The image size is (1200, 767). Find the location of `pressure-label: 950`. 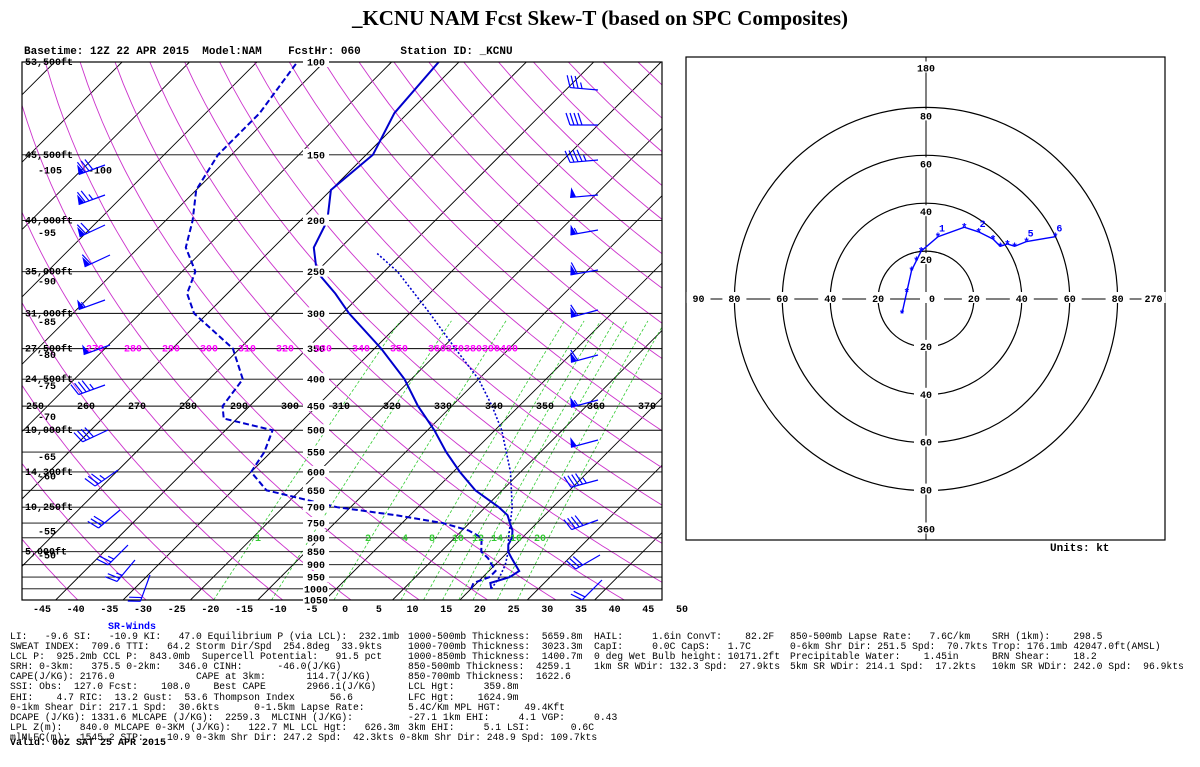

pressure-label: 950 is located at coordinates (316, 579).